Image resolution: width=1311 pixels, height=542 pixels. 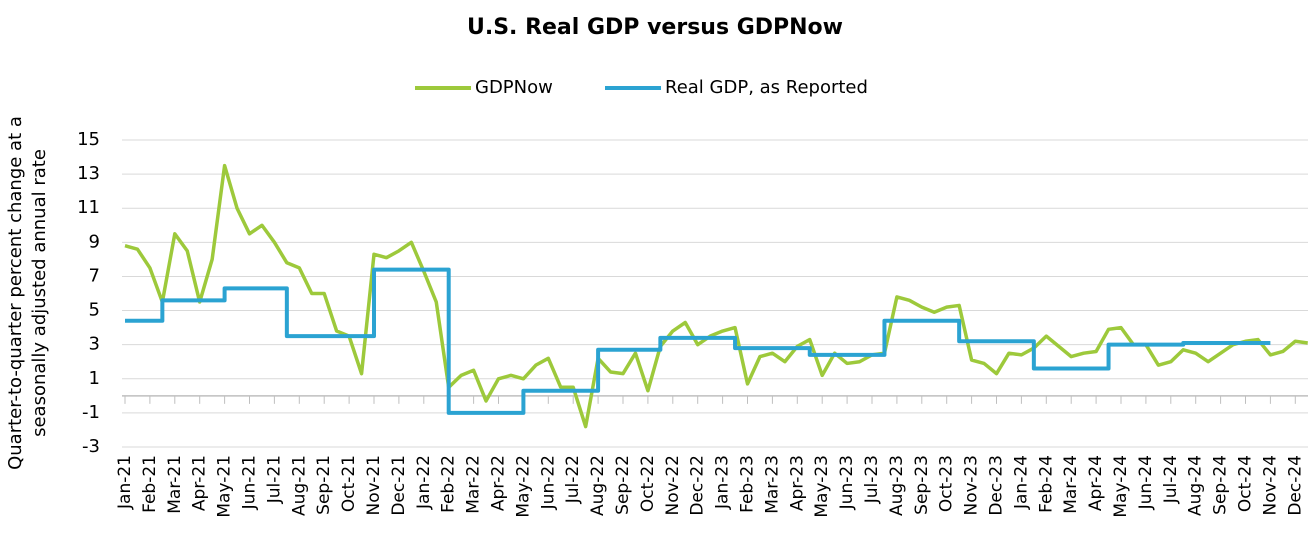 I want to click on x-tick-label: Oct-24, so click(x=1246, y=483).